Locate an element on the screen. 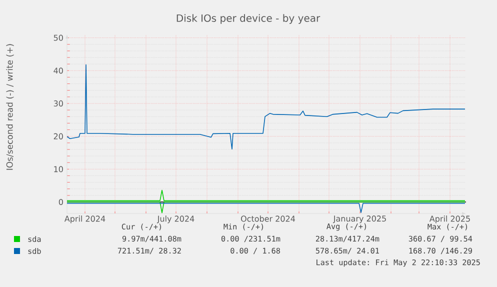 Image resolution: width=497 pixels, height=287 pixels. y-tick-label: 30 is located at coordinates (58, 103).